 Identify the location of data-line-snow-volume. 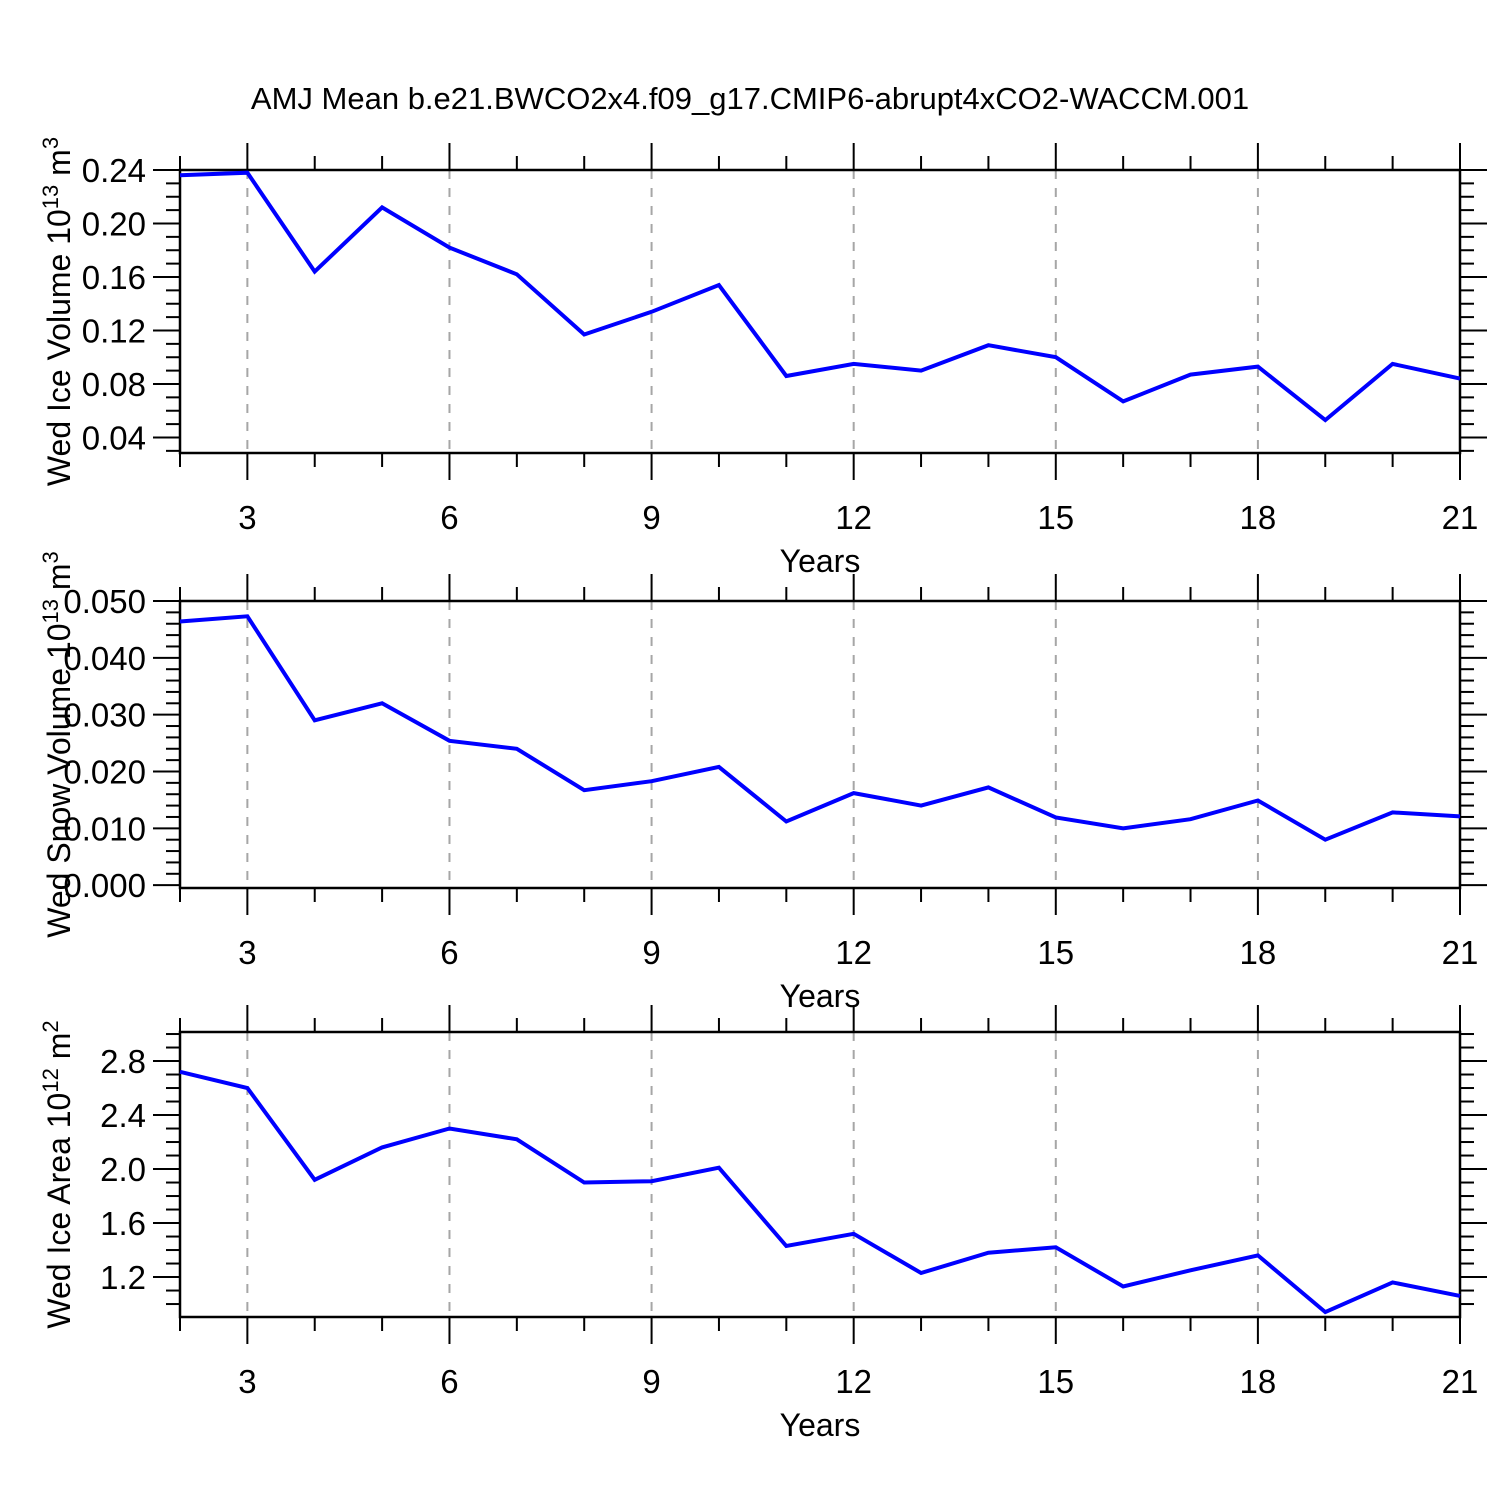
(820, 728).